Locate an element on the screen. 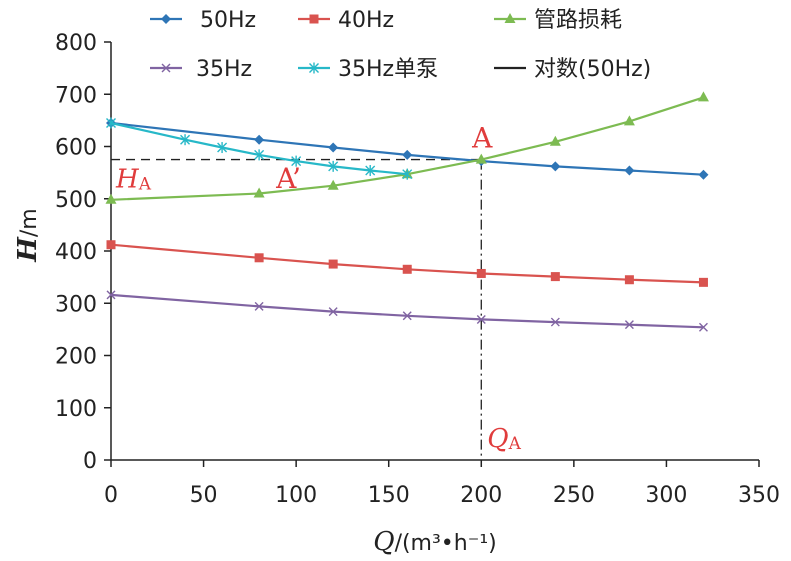 Image resolution: width=791 pixels, height=561 pixels. legend-item: 对数(50Hz) is located at coordinates (572, 69).